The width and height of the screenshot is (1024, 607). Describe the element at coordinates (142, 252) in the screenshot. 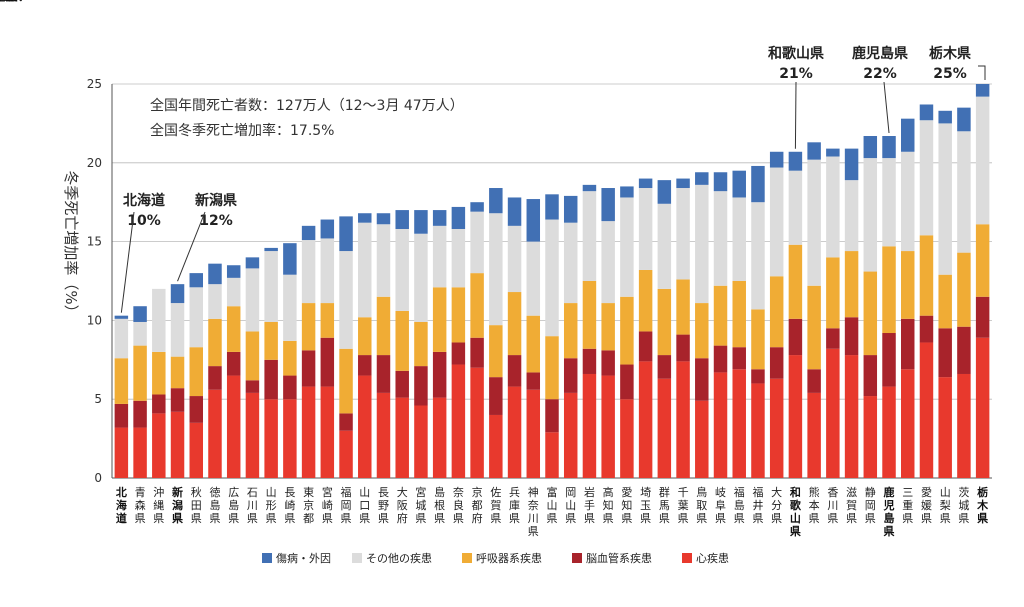

I see `callout: 北海道 10%` at that location.